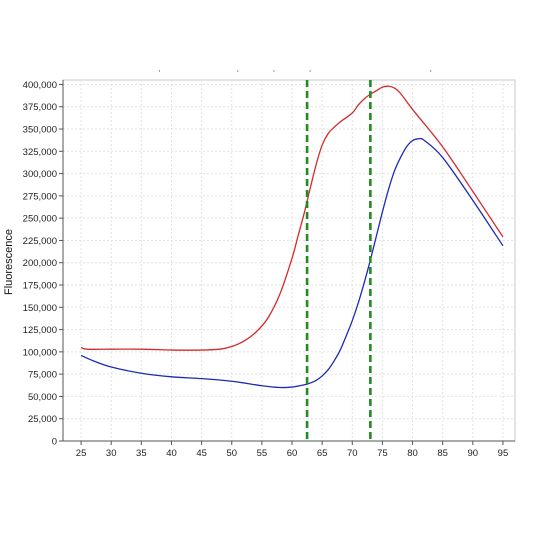  What do you see at coordinates (40, 85) in the screenshot?
I see `y-tick-label: 400,000` at bounding box center [40, 85].